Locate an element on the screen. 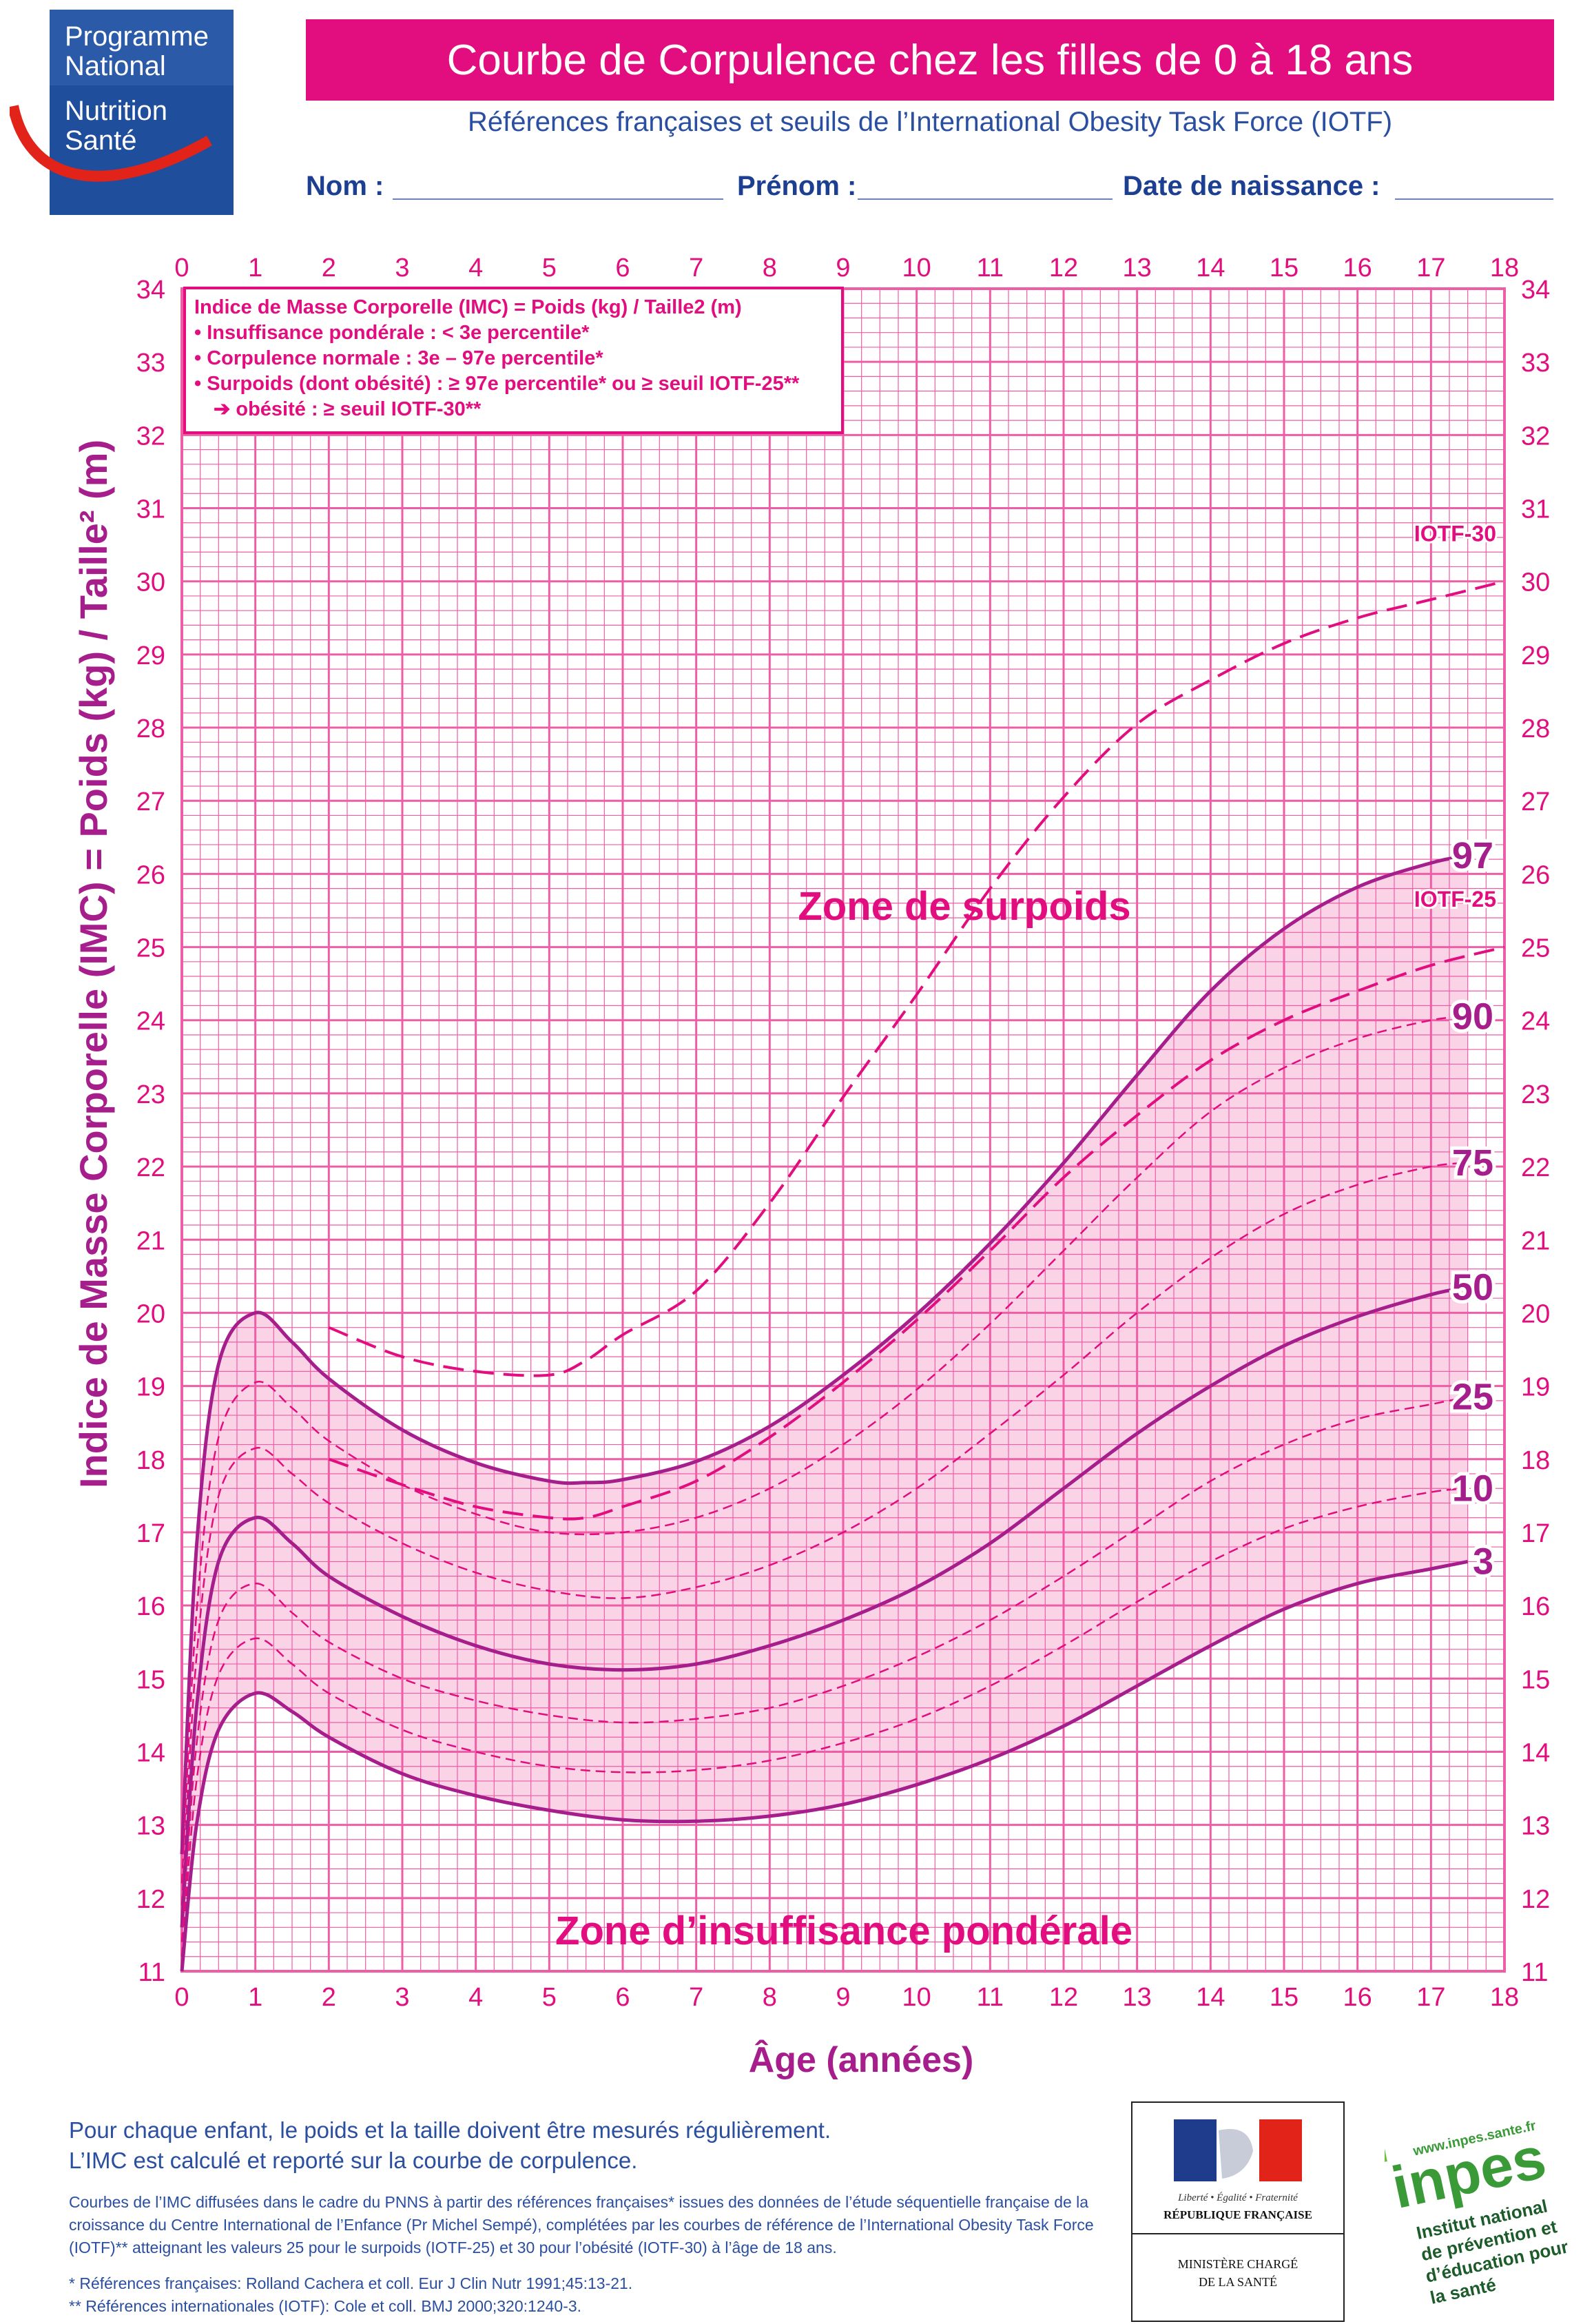  y-tick-label-left: 29 is located at coordinates (150, 655).